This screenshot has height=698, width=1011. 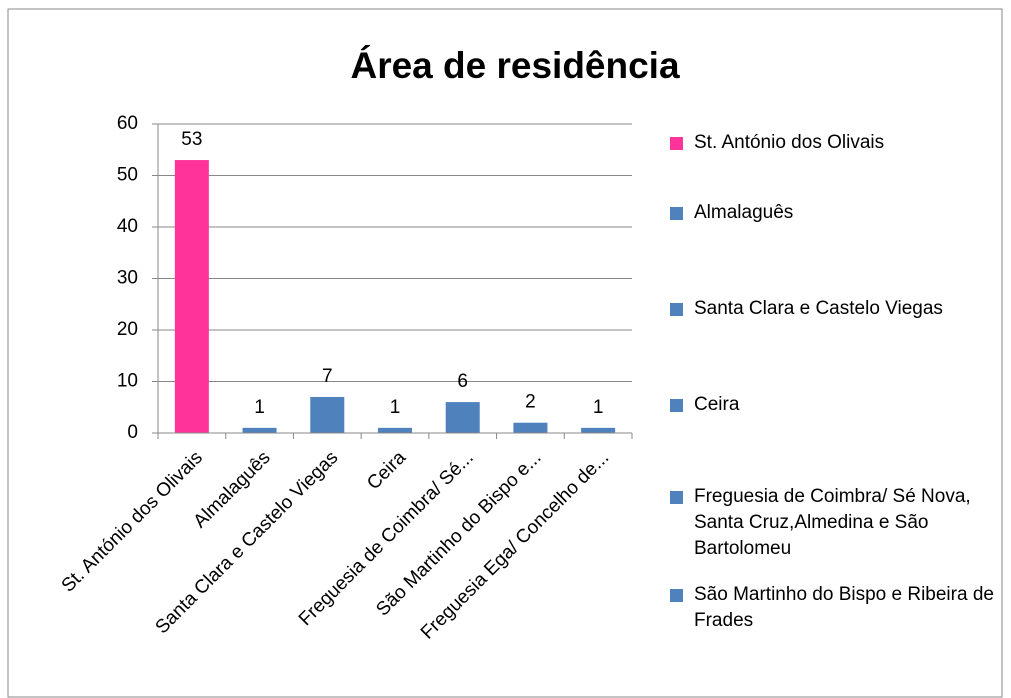 I want to click on y-tick-label: 60, so click(x=127, y=123).